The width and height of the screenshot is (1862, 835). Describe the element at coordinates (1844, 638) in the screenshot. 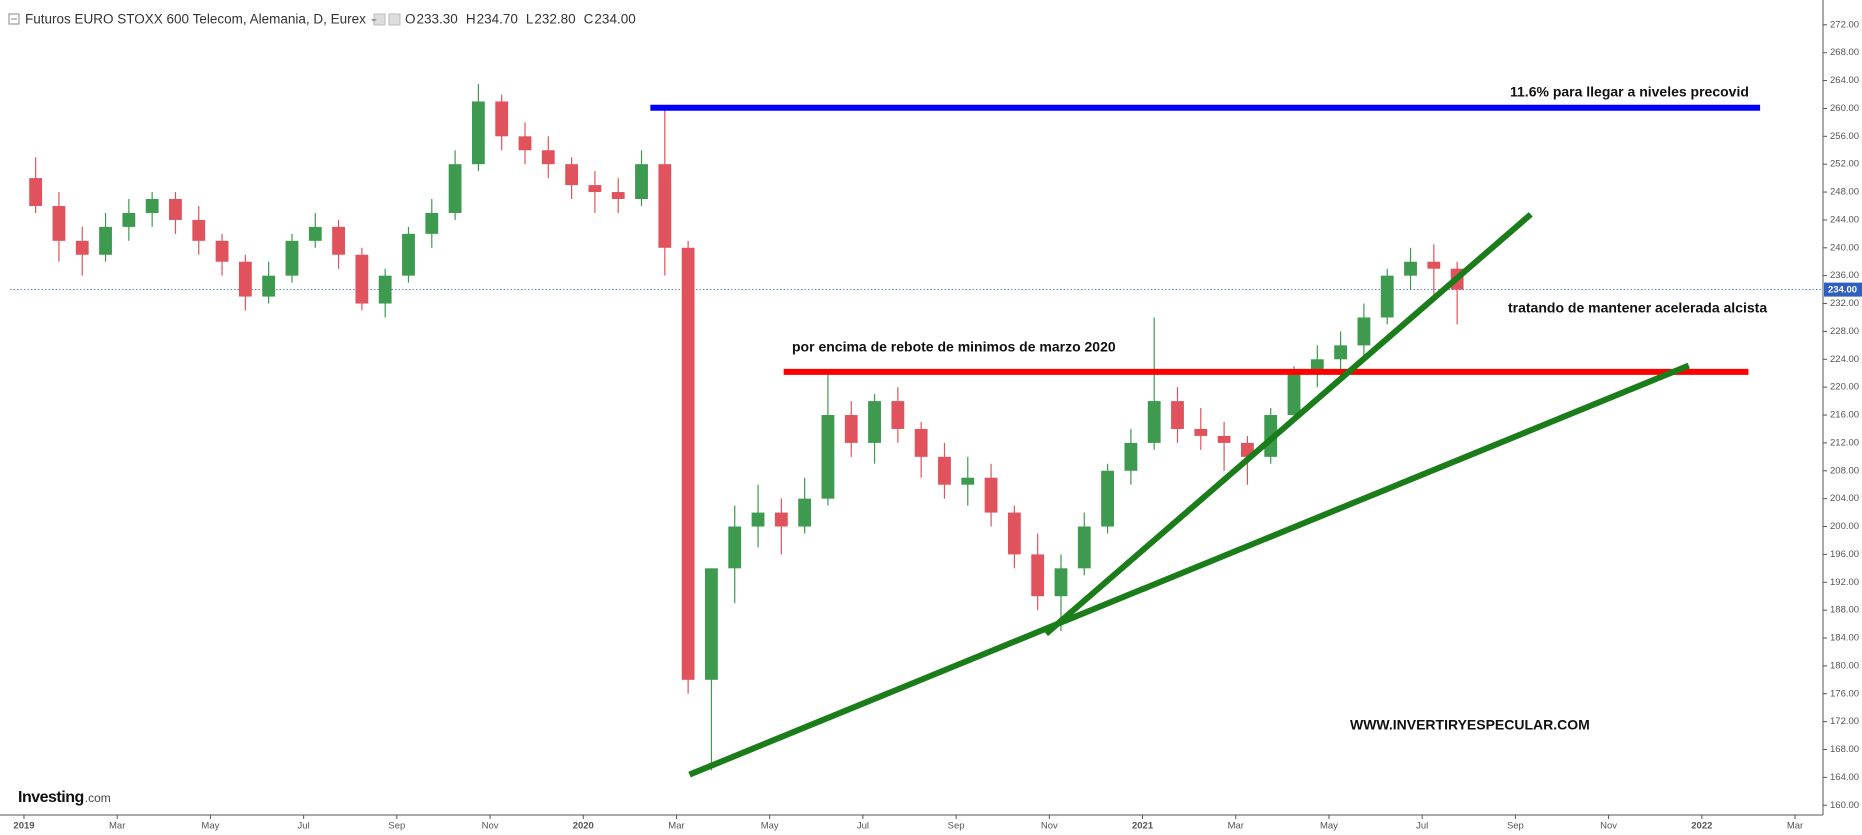

I see `y-tick-label: 184.00` at that location.